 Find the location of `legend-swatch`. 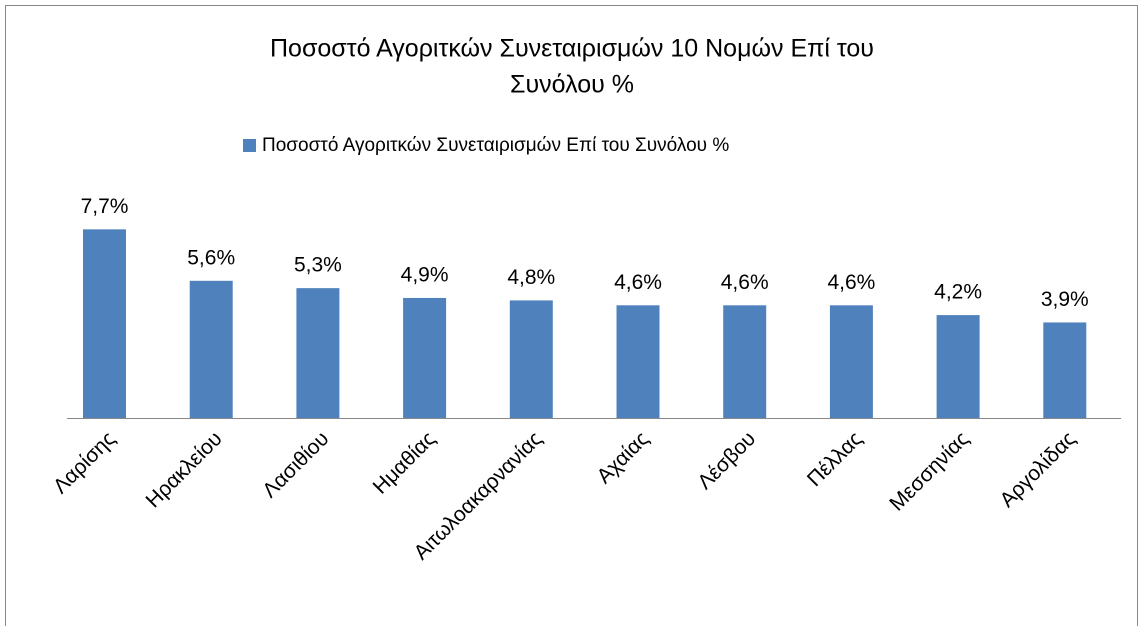

legend-swatch is located at coordinates (249, 145).